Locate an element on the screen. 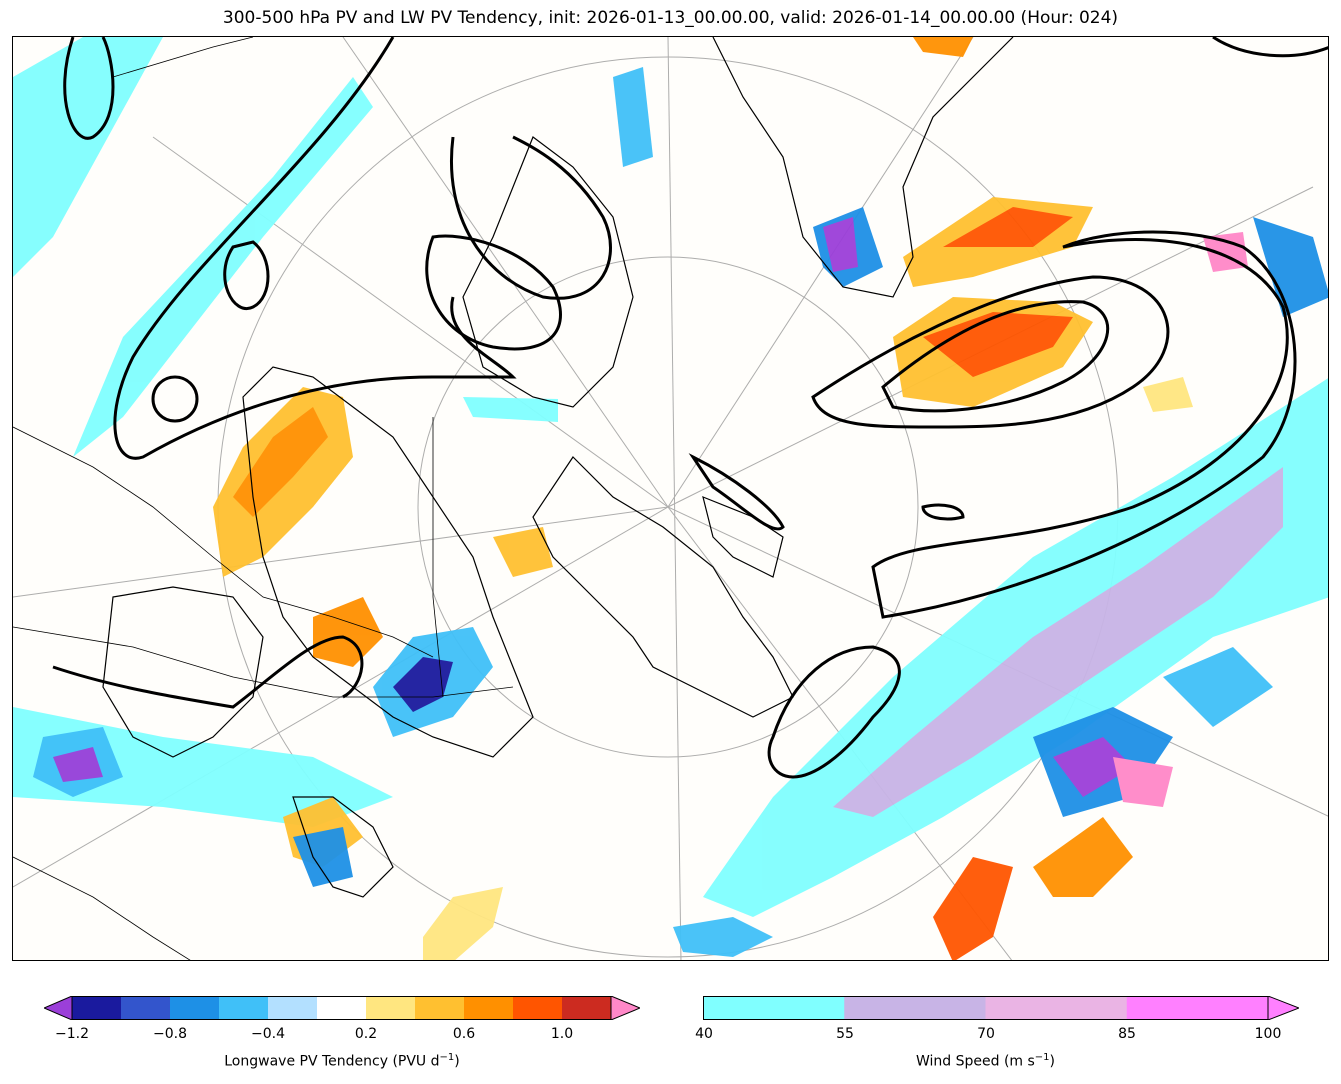 The image size is (1341, 1084). wind-tick: 85 is located at coordinates (1127, 1034).